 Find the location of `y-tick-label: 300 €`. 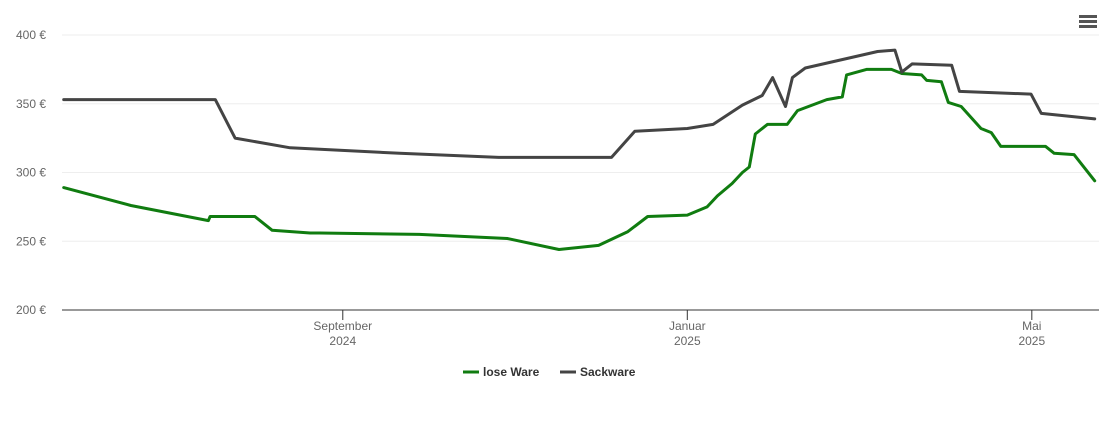

y-tick-label: 300 € is located at coordinates (31, 173).